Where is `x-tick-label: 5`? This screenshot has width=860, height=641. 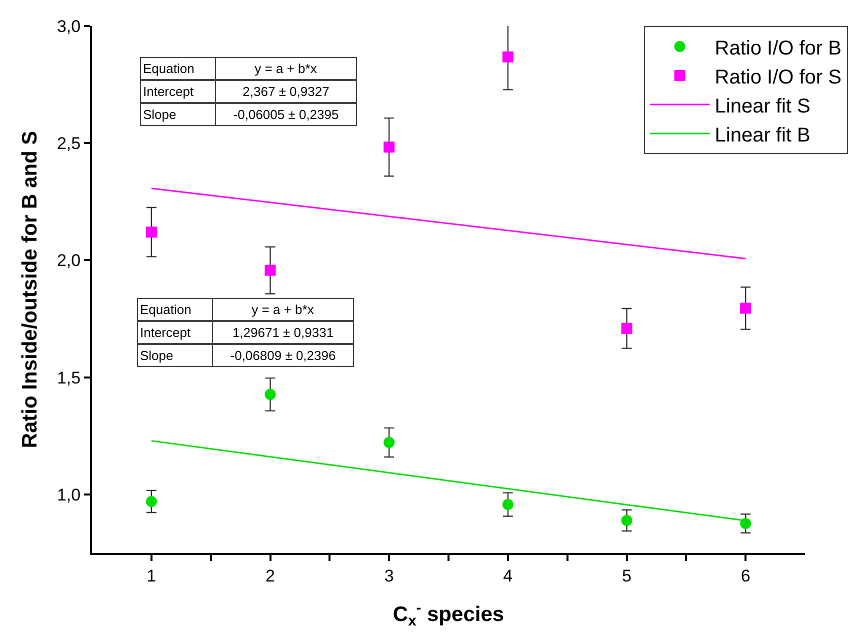
x-tick-label: 5 is located at coordinates (627, 576).